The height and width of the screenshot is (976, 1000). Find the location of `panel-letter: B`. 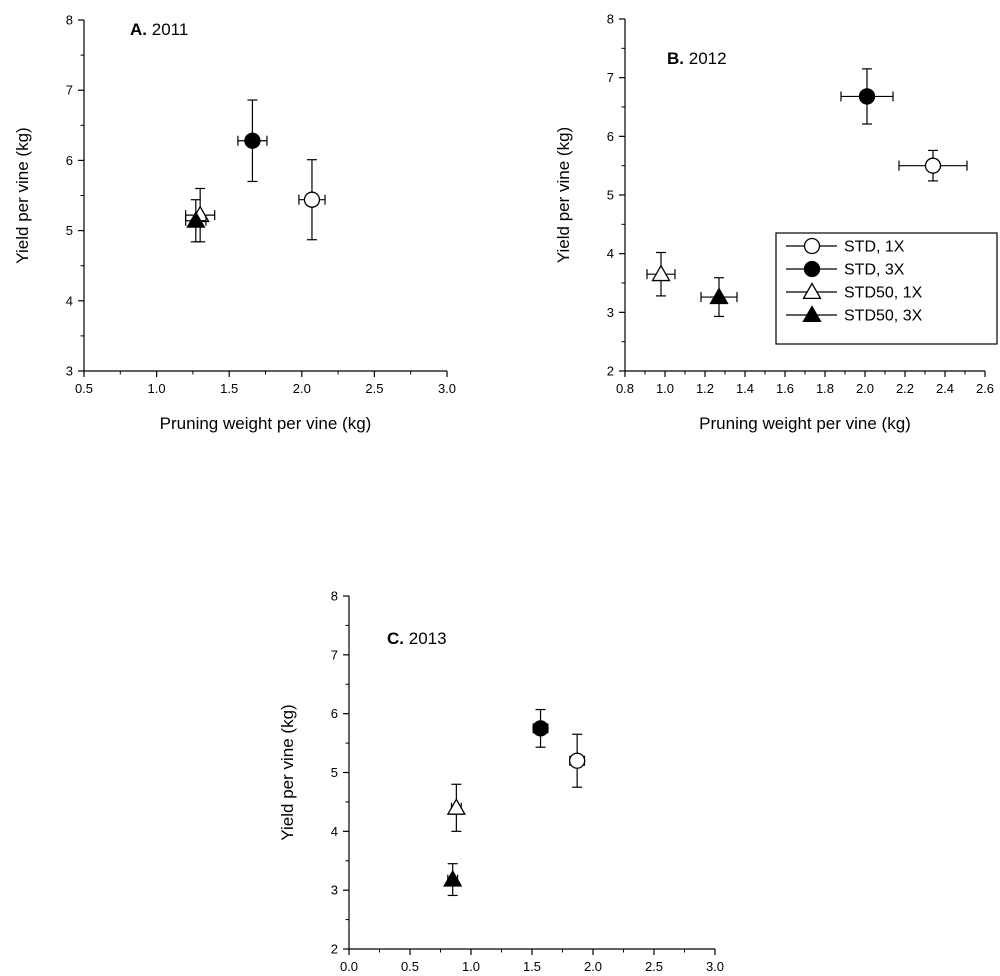

panel-letter: B is located at coordinates (673, 58).